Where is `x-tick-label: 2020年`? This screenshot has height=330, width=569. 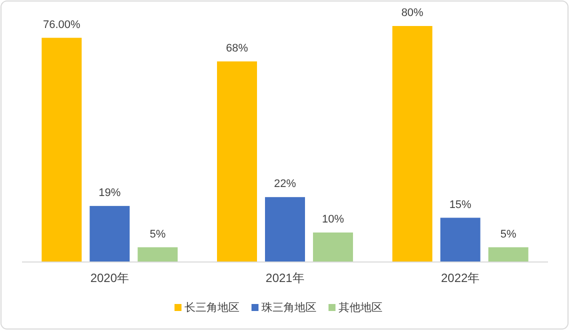 x-tick-label: 2020年 is located at coordinates (110, 278).